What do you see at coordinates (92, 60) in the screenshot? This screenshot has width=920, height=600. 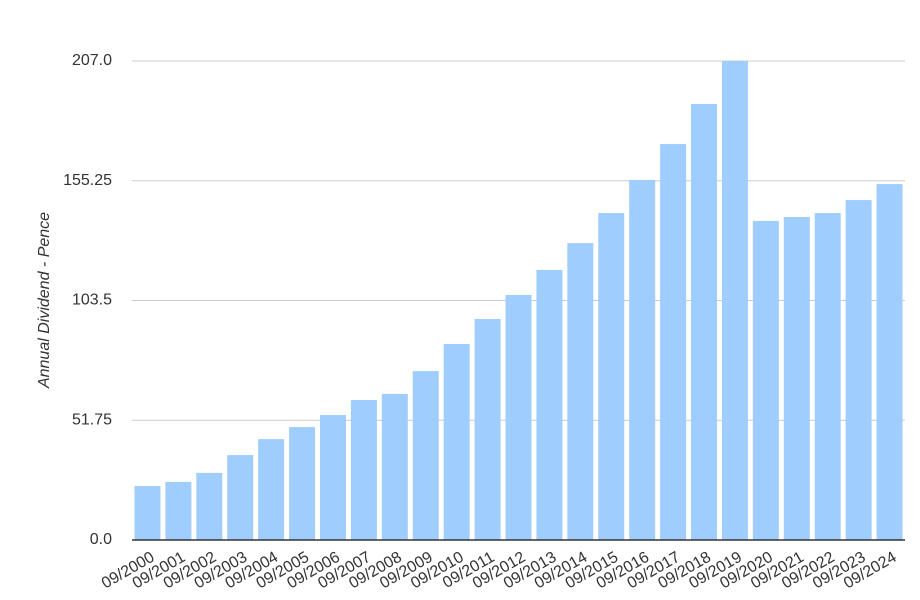 I see `y-tick-label: 207.0` at bounding box center [92, 60].